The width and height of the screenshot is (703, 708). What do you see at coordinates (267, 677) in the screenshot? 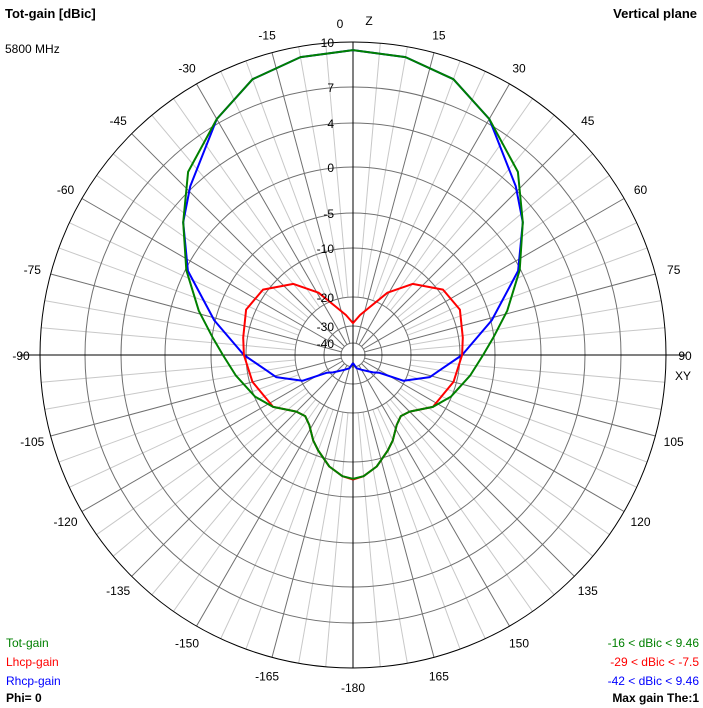
I see `angle-tick-label: -165` at bounding box center [267, 677].